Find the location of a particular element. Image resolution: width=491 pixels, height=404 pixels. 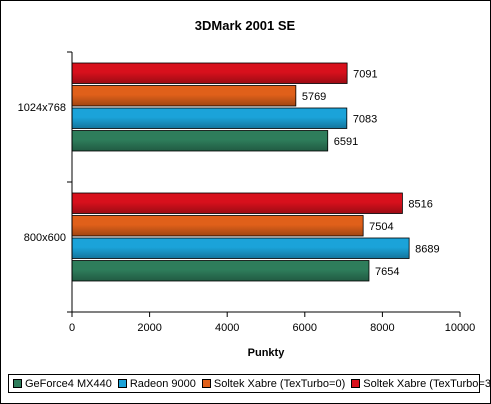

bar-800x600-Radeon 9000 is located at coordinates (240, 248).